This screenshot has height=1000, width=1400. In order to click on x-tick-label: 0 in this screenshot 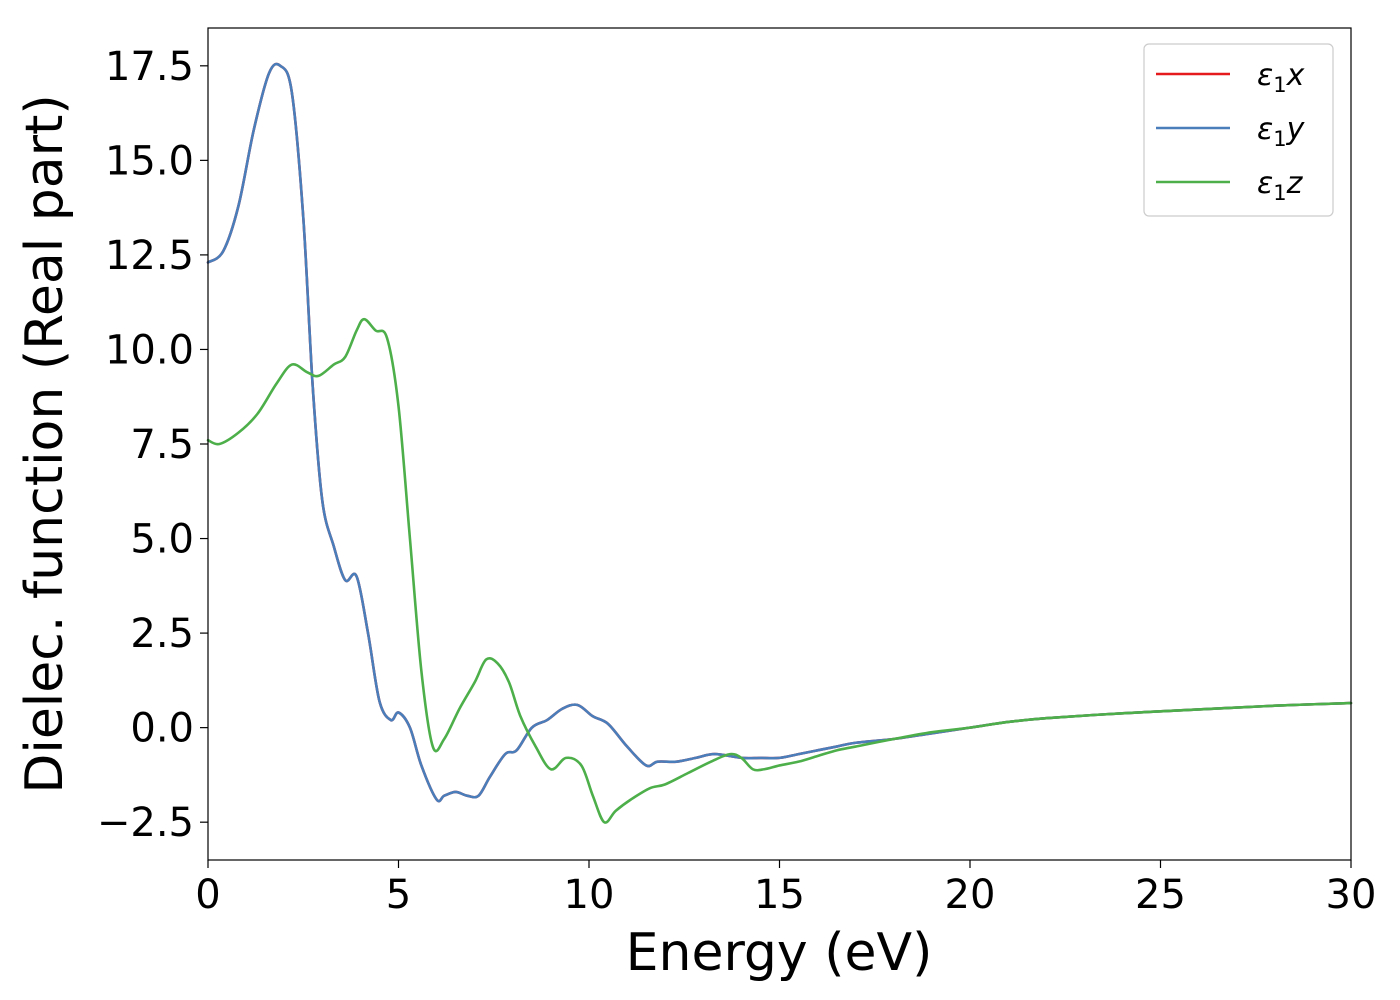, I will do `click(207, 895)`.